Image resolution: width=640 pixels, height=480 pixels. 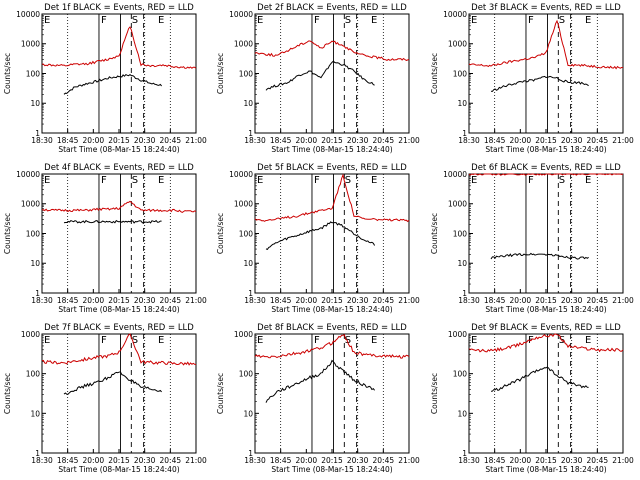 I want to click on chart-title: Det 7f BLACK = Events, RED = LLD, so click(x=119, y=328).